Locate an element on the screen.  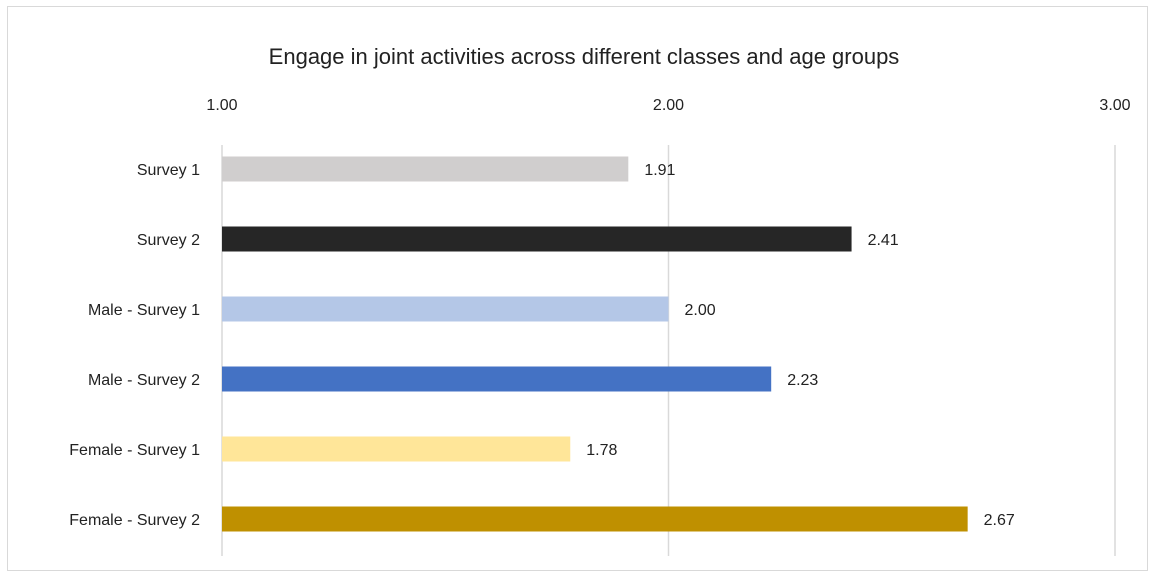
value-label: 1.91 is located at coordinates (659, 170).